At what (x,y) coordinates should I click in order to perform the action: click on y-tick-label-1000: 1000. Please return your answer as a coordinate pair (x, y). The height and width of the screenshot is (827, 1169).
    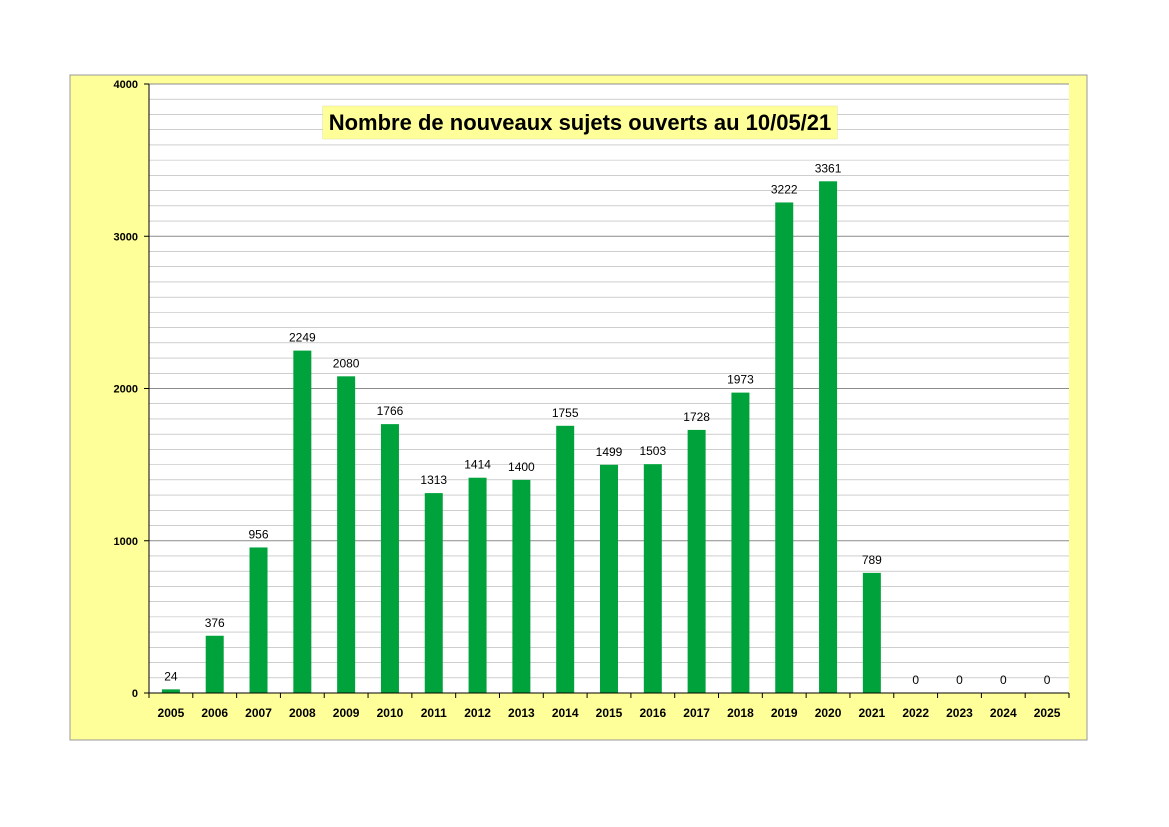
    Looking at the image, I should click on (126, 542).